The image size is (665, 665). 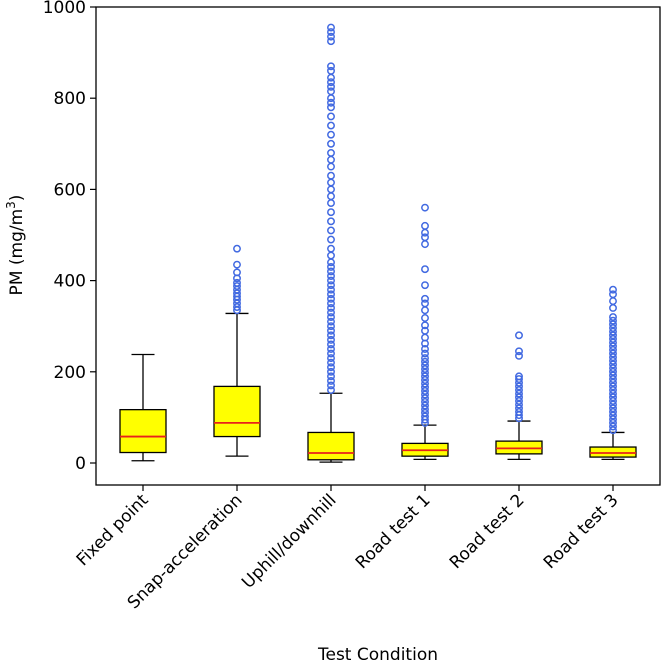 I want to click on y-tick-label: 800, so click(x=70, y=99).